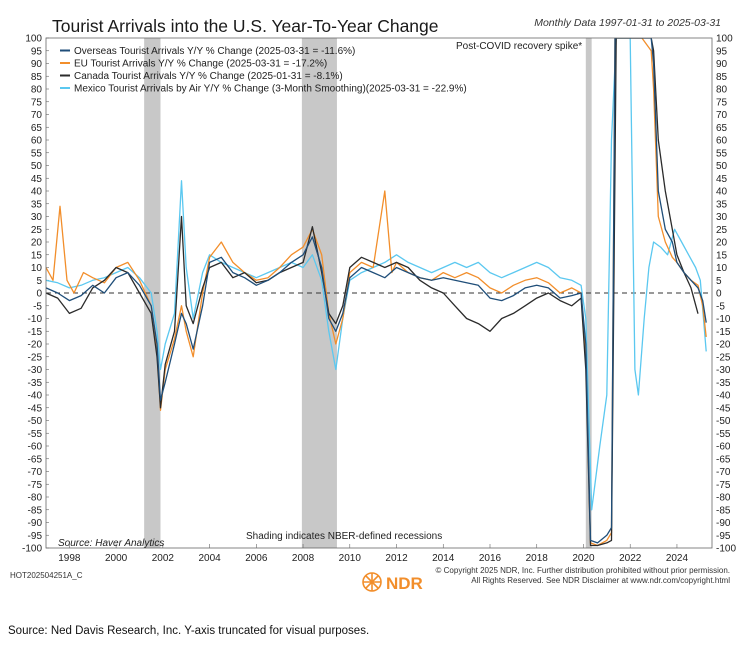 The image size is (756, 653). Describe the element at coordinates (724, 39) in the screenshot. I see `y-tick-right: 100` at that location.